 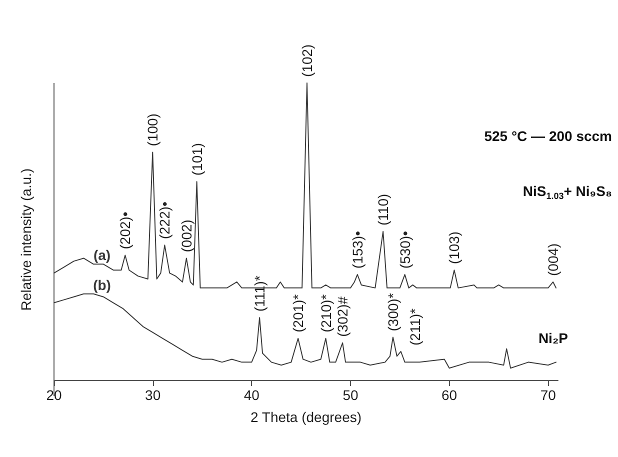 I want to click on annotation: (530)•, so click(x=404, y=249).